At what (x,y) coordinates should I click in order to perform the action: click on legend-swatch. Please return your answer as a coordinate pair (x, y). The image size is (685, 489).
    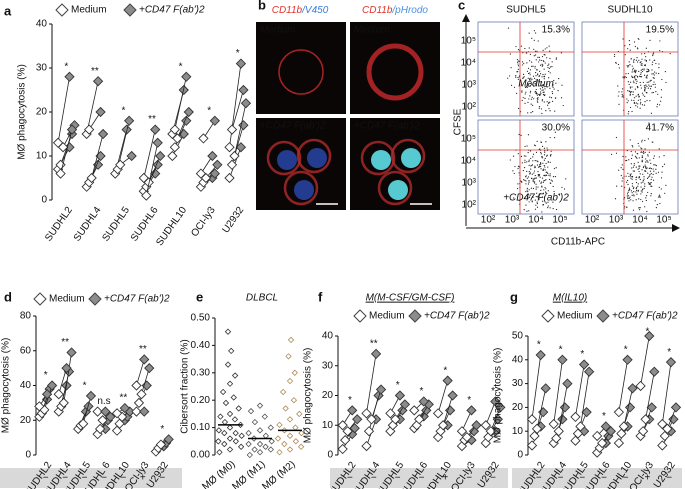
    Looking at the image, I should click on (603, 316).